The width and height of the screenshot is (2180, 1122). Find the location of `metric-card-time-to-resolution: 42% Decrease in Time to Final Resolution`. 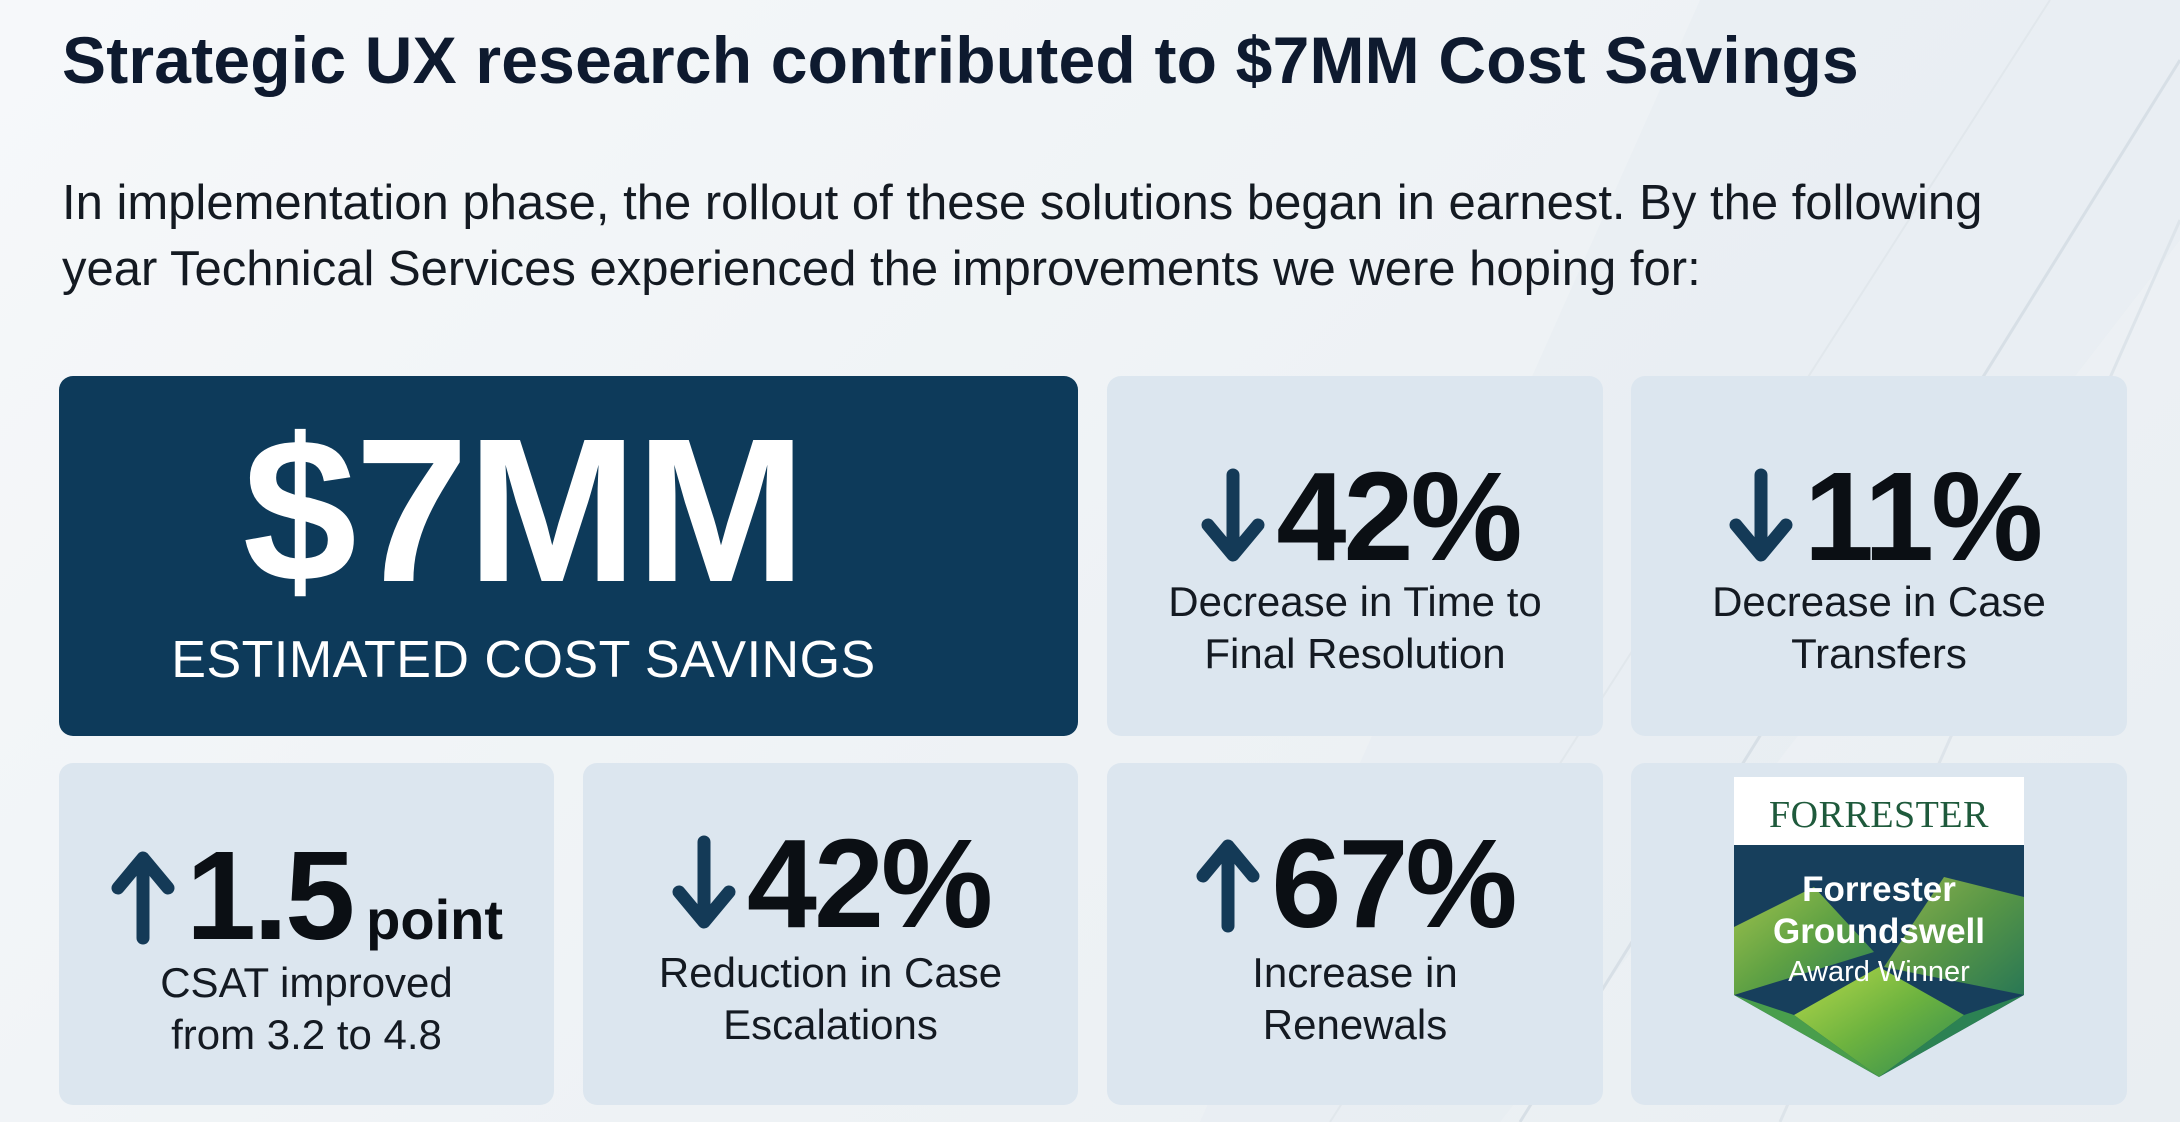

metric-card-time-to-resolution: 42% Decrease in Time to Final Resolution is located at coordinates (1355, 556).